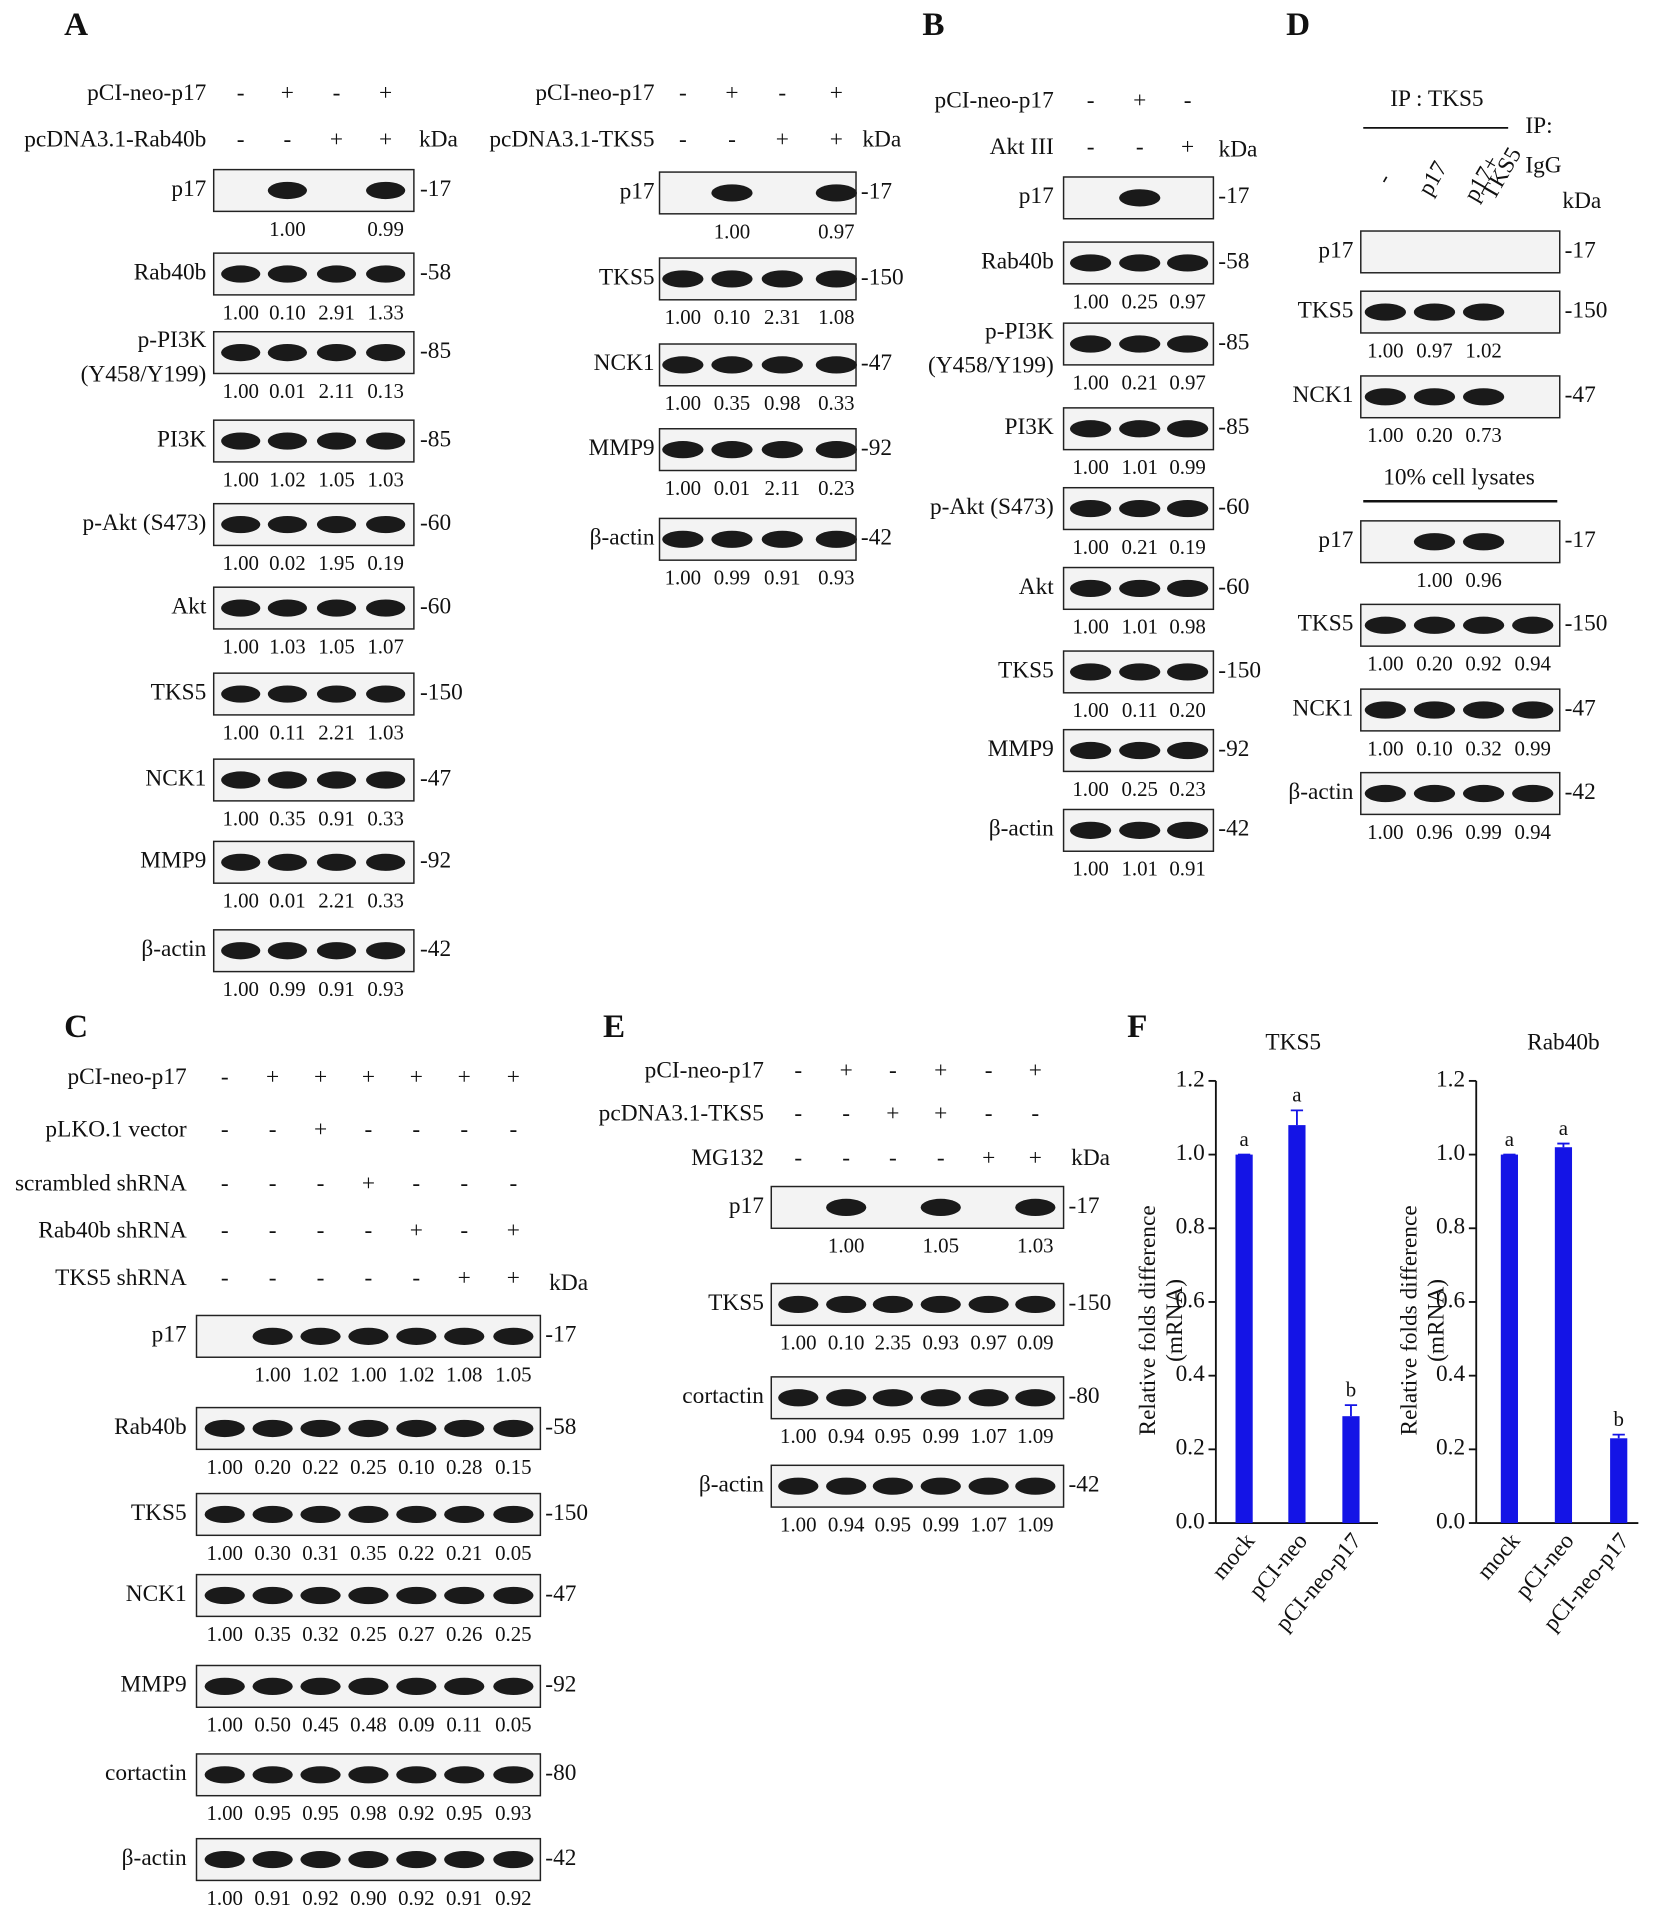 This screenshot has height=1926, width=1658. What do you see at coordinates (1483, 664) in the screenshot?
I see `quantification: 0.92` at bounding box center [1483, 664].